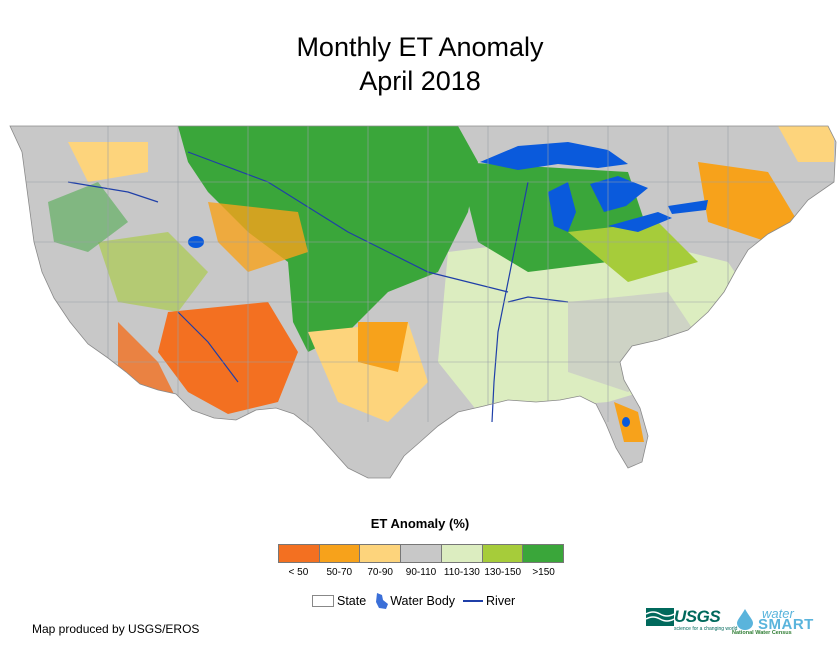  I want to click on title-line-2: April 2018, so click(420, 81).